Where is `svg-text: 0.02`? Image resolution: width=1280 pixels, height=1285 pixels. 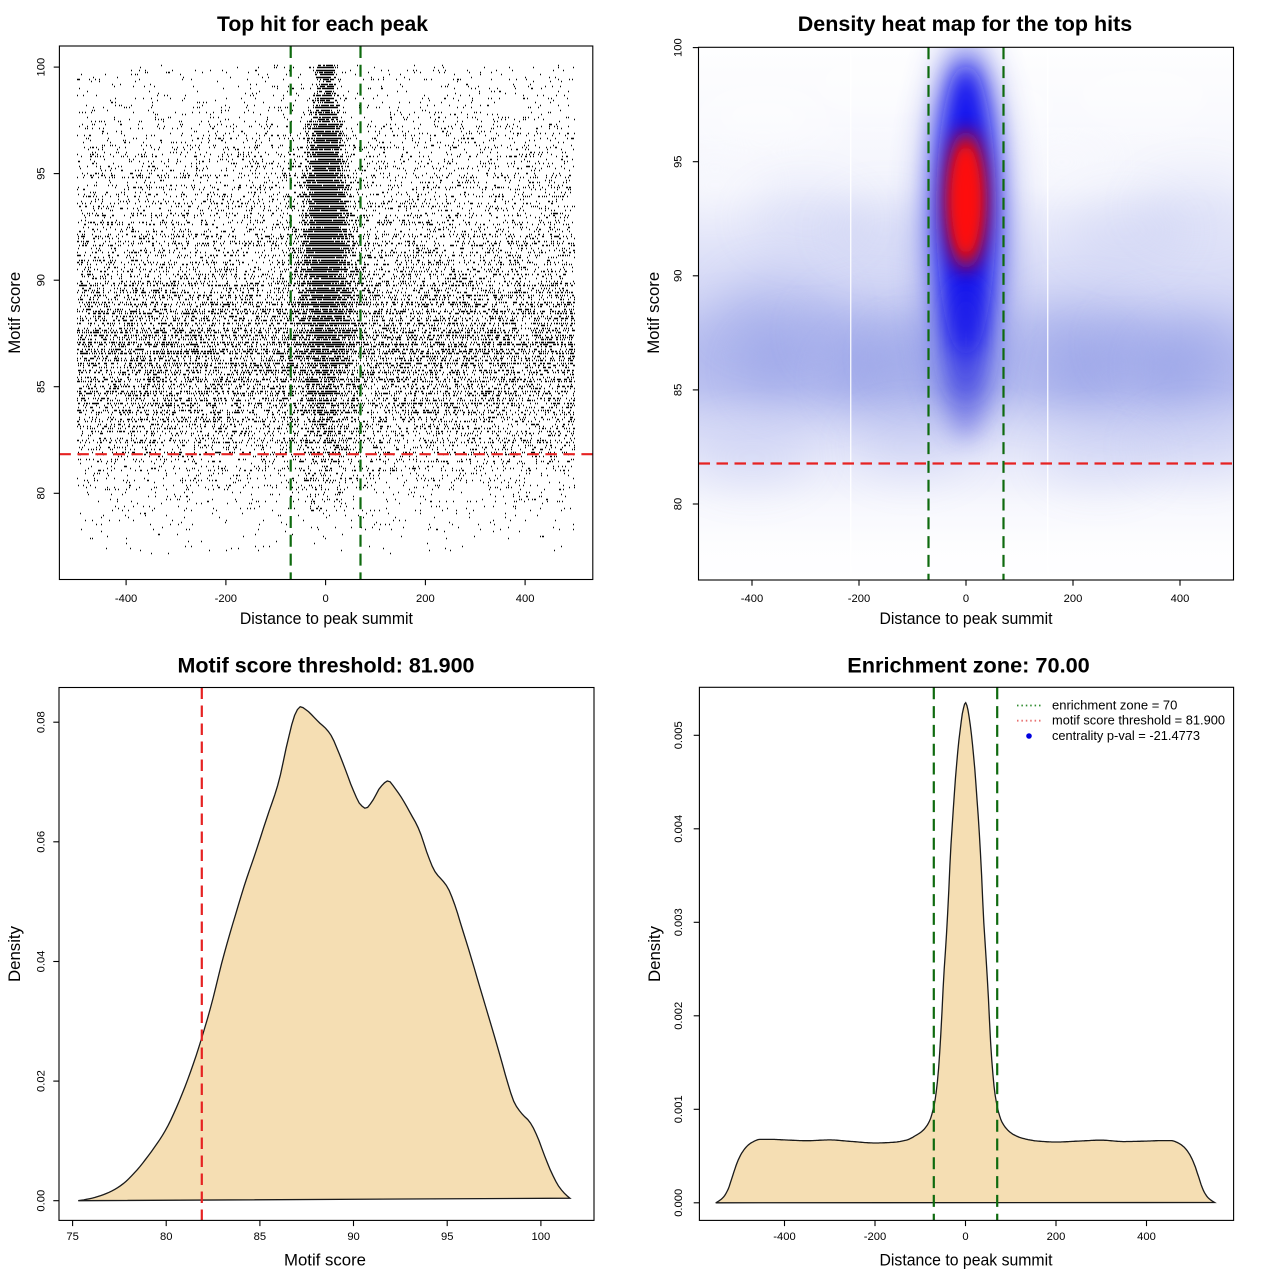 svg-text: 0.02 is located at coordinates (42, 1081).